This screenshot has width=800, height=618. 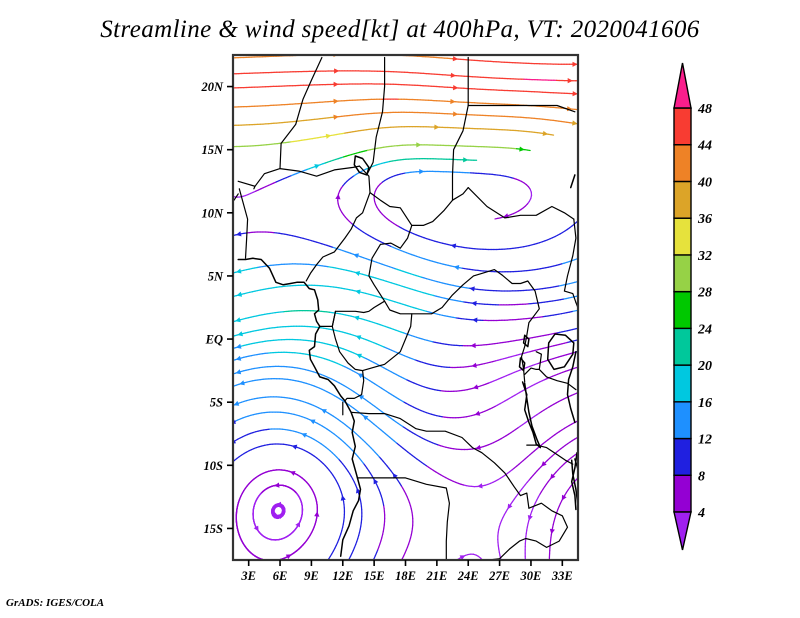 I want to click on x-tick-label: 21E, so click(x=436, y=576).